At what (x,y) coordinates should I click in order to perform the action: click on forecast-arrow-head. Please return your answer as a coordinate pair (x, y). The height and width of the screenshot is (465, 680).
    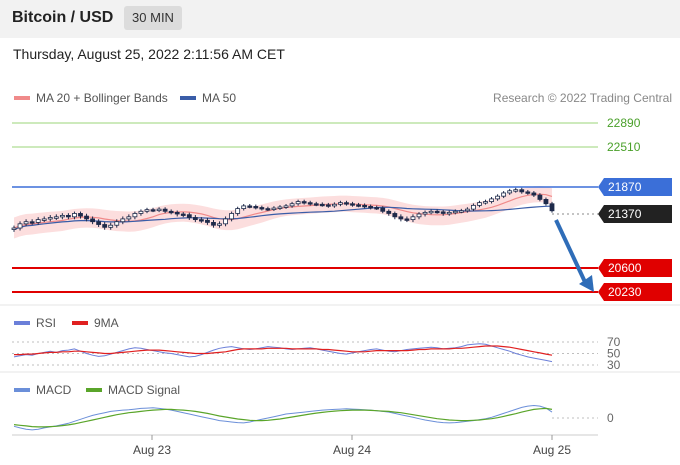
    Looking at the image, I should click on (586, 283).